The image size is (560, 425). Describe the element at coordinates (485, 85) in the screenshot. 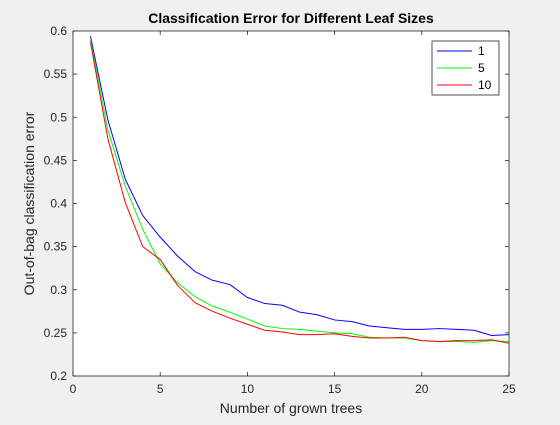

I see `legend-label: 10` at that location.